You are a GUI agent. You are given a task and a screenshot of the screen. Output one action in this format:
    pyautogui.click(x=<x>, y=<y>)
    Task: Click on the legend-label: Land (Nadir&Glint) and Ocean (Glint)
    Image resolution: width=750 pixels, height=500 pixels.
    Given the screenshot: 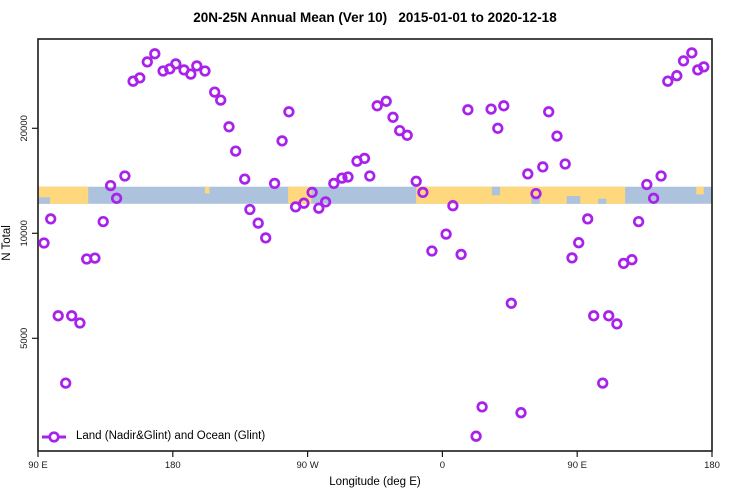 What is the action you would take?
    pyautogui.click(x=171, y=436)
    